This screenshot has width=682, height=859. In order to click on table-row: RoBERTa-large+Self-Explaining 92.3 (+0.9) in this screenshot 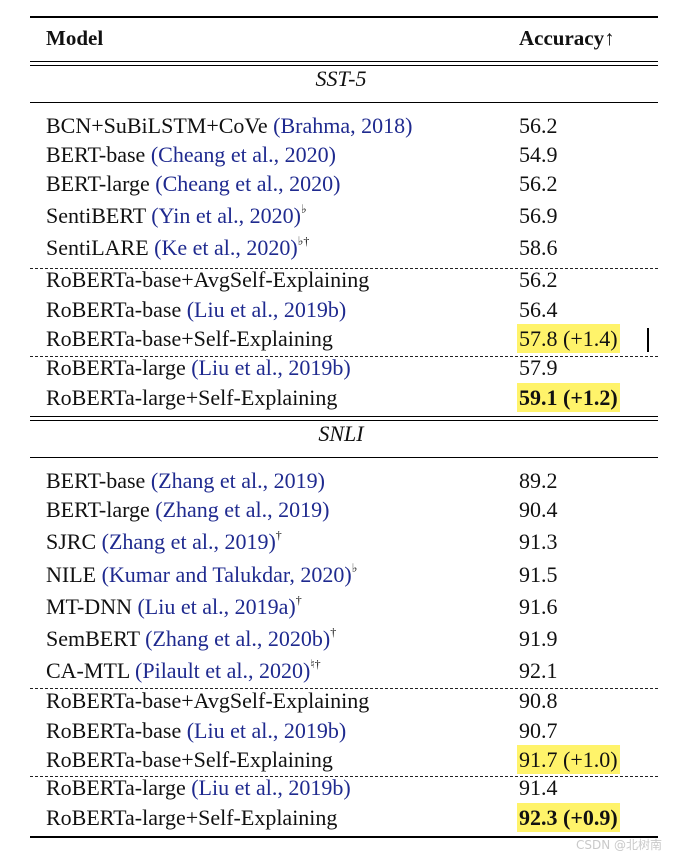, I will do `click(341, 817)`.